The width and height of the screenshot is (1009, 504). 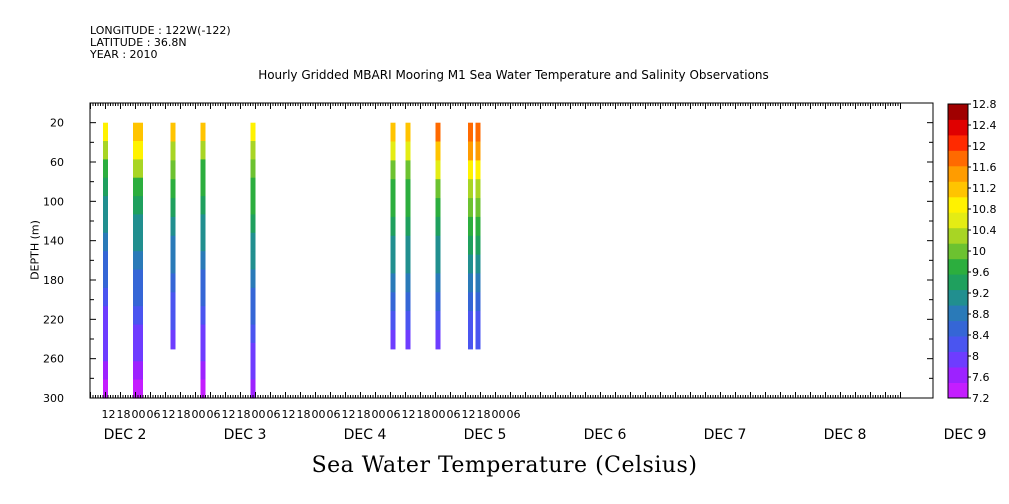 I want to click on date-label: DEC 7, so click(x=725, y=435).